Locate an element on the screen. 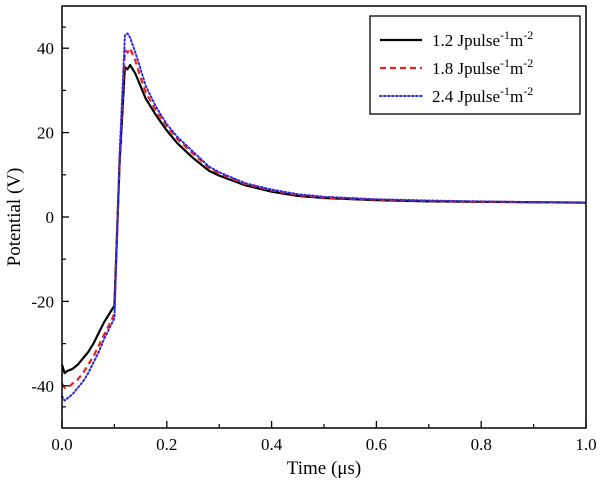 The image size is (602, 487). y-tick-label: 20 is located at coordinates (45, 133).